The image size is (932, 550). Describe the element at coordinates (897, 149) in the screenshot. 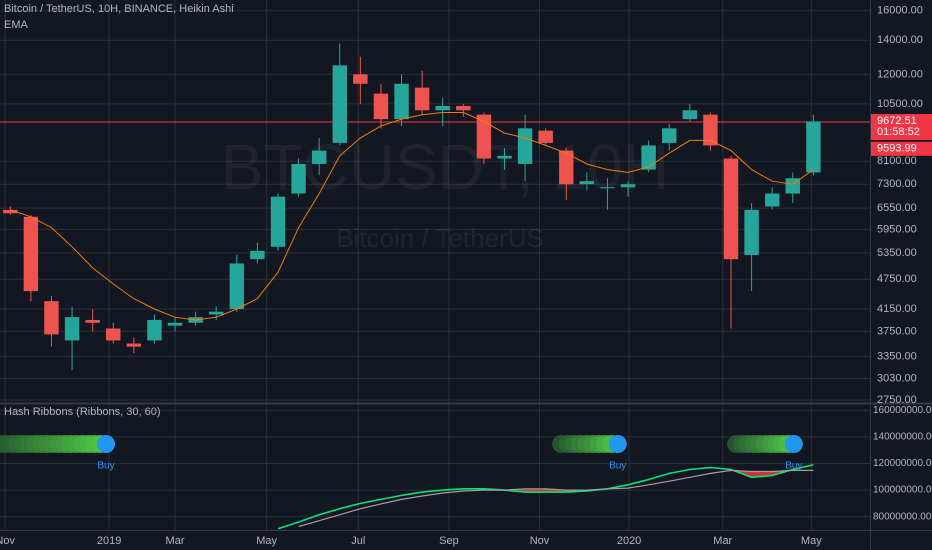

I see `second-price-label: 9593.99` at that location.